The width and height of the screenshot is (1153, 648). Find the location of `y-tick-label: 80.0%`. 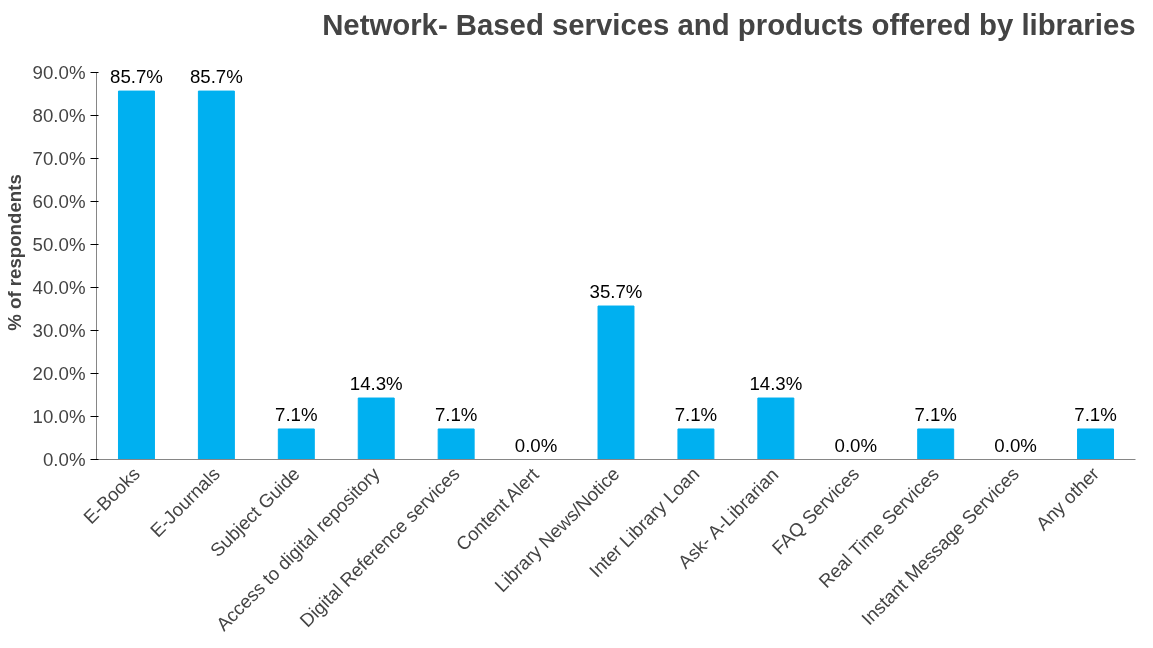

y-tick-label: 80.0% is located at coordinates (59, 116).